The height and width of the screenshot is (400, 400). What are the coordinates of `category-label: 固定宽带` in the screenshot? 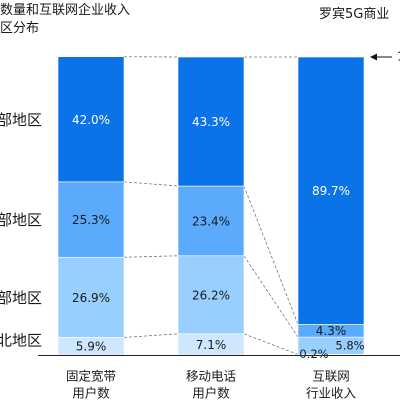 It's located at (91, 376).